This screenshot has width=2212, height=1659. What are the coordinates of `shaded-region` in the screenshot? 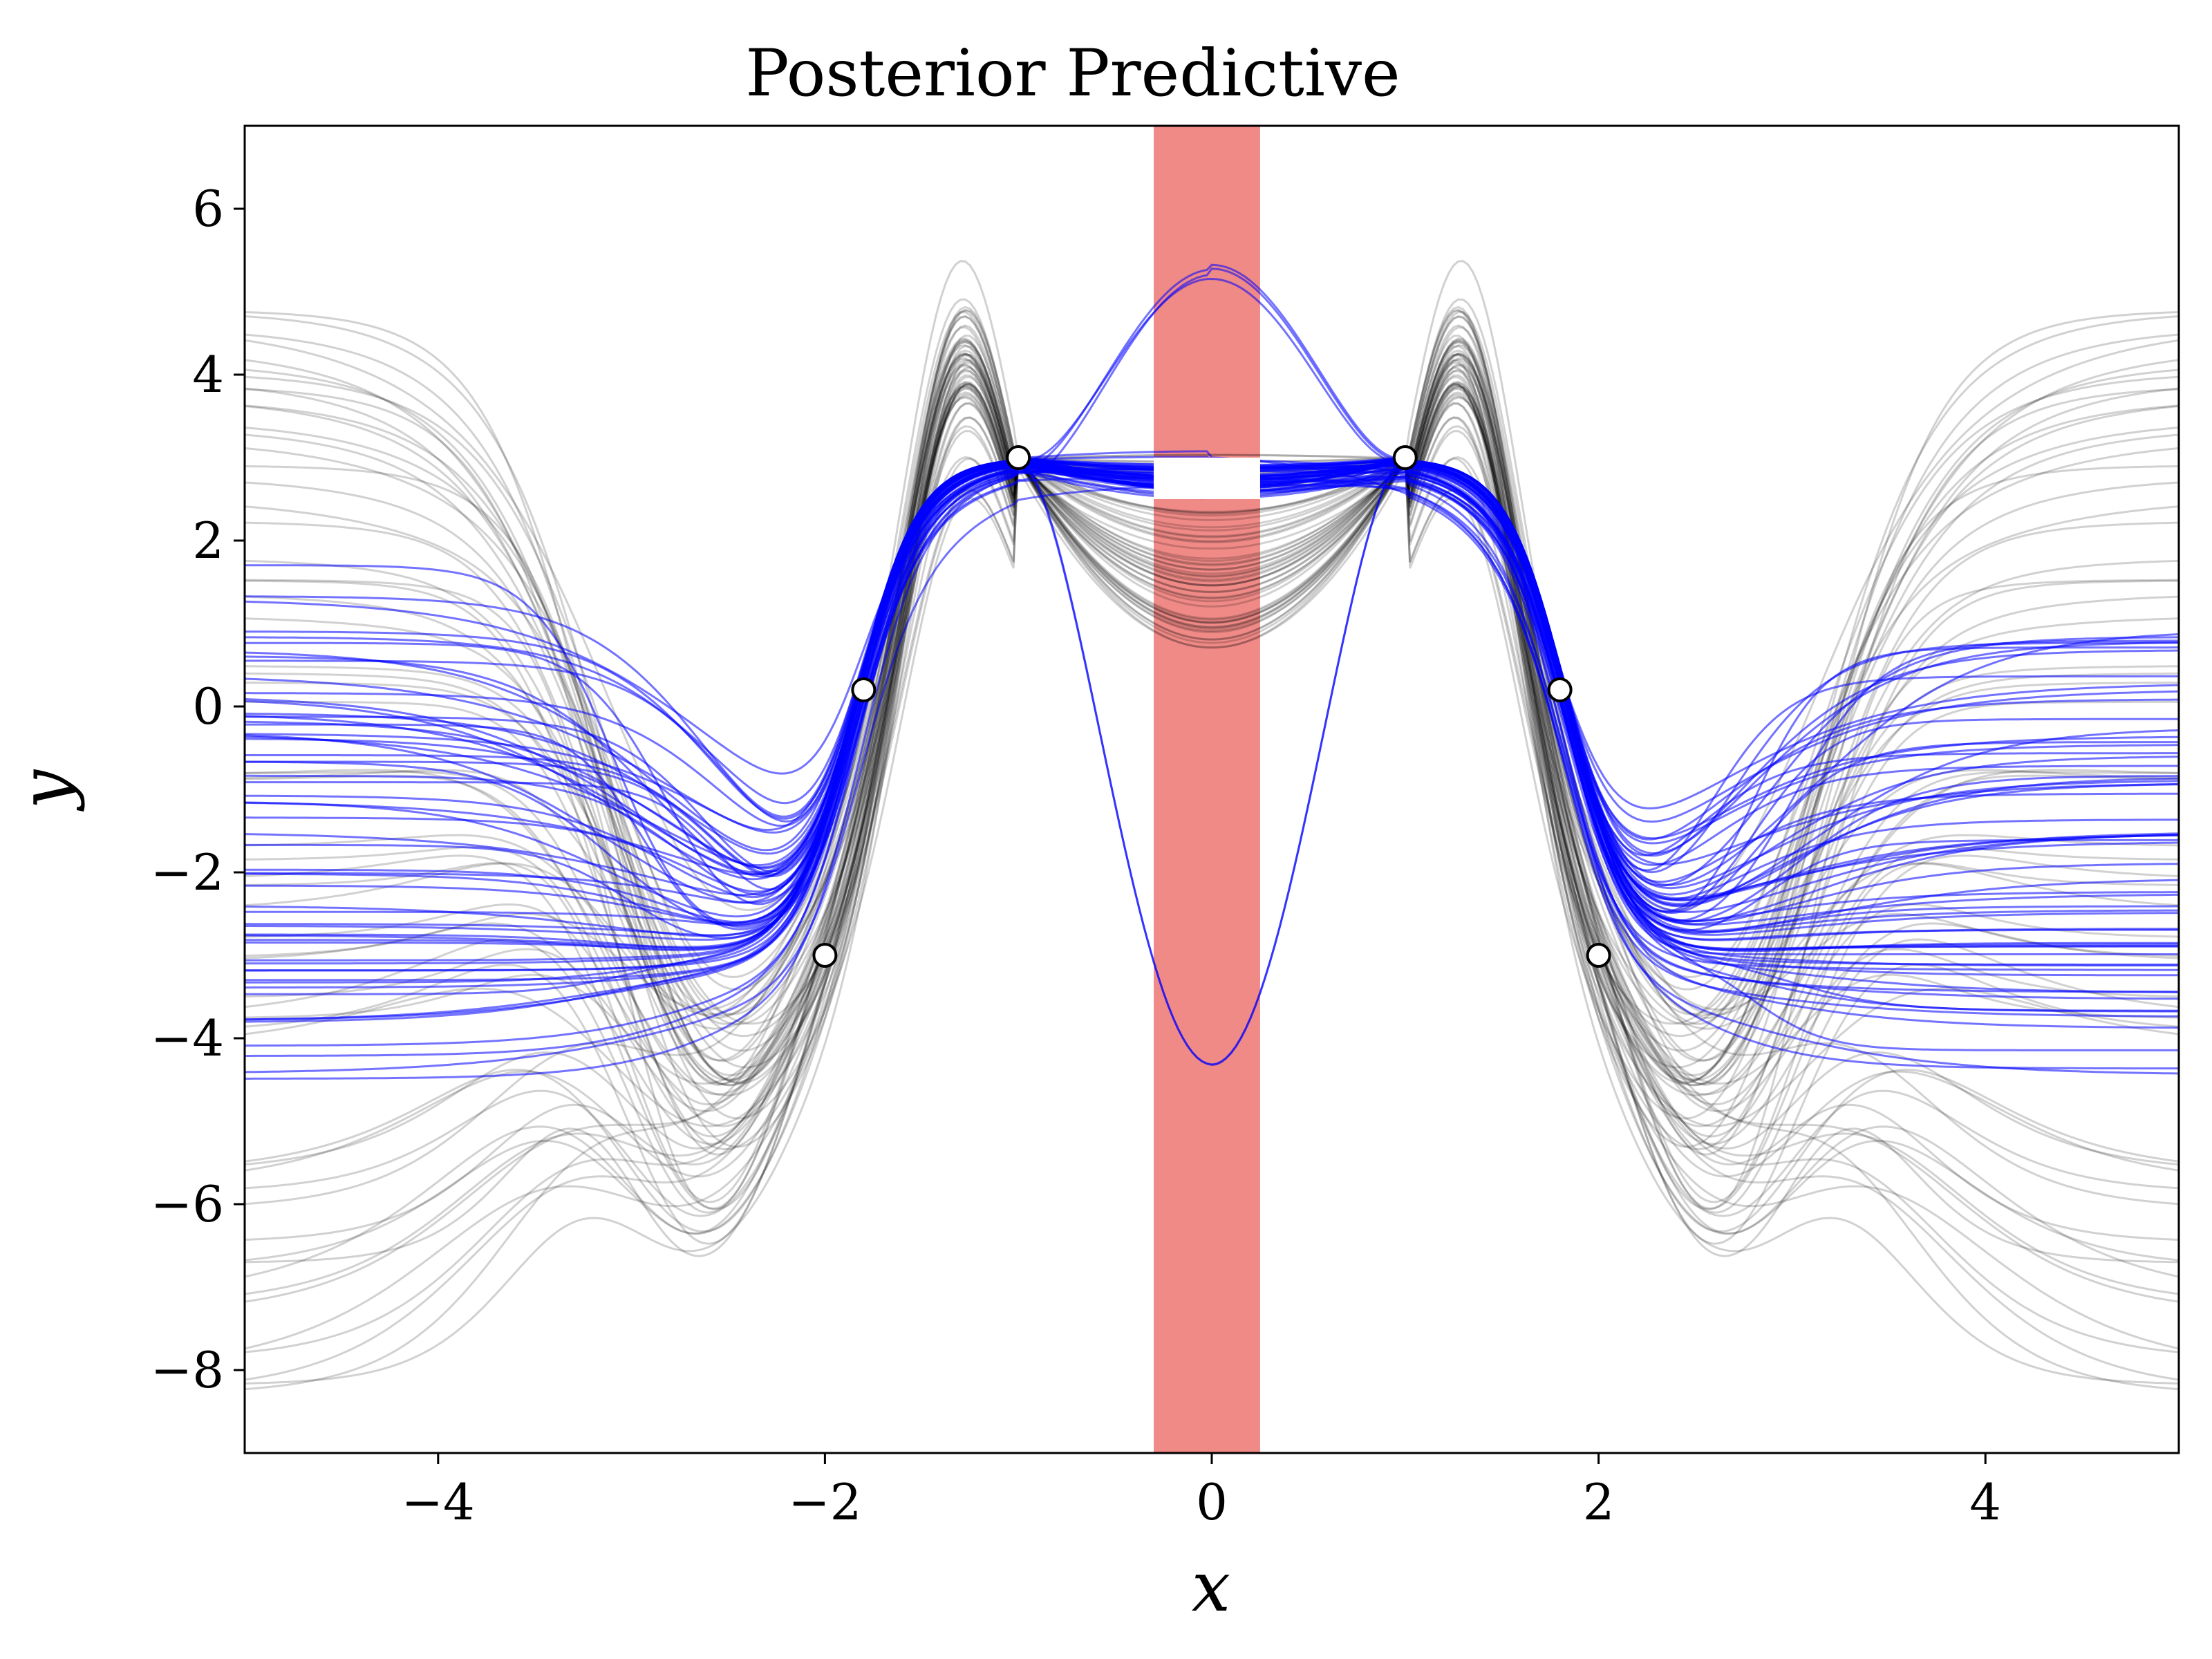 It's located at (1207, 789).